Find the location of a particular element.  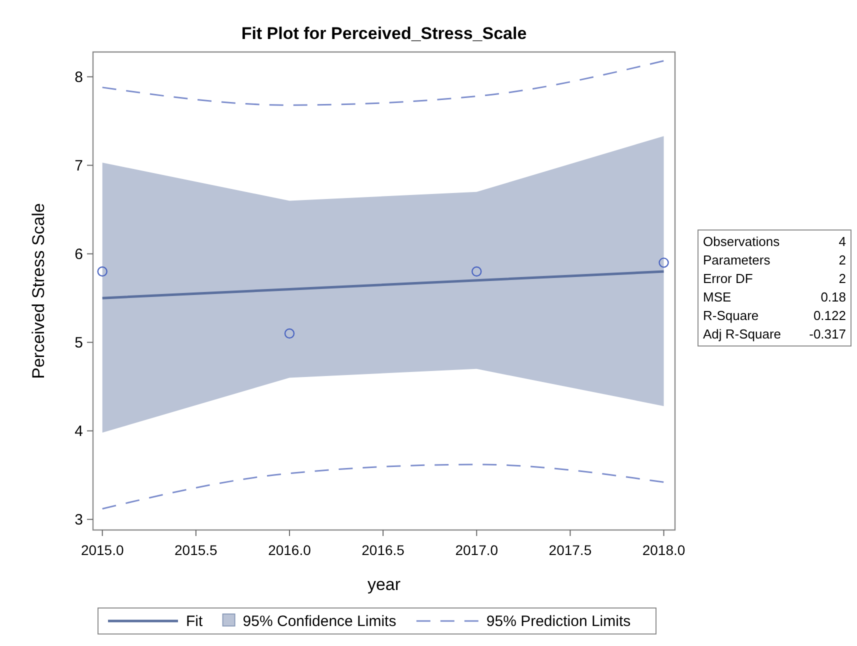

text: Error DF 2 is located at coordinates (774, 278).